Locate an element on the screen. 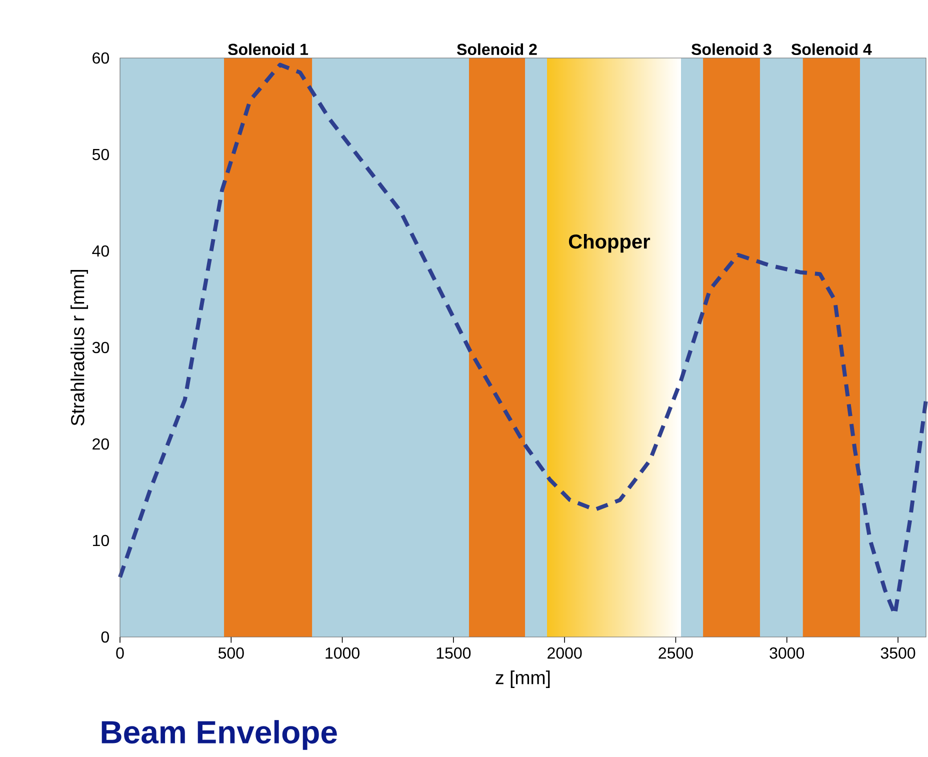  x-tick-label: 1000 is located at coordinates (343, 653).